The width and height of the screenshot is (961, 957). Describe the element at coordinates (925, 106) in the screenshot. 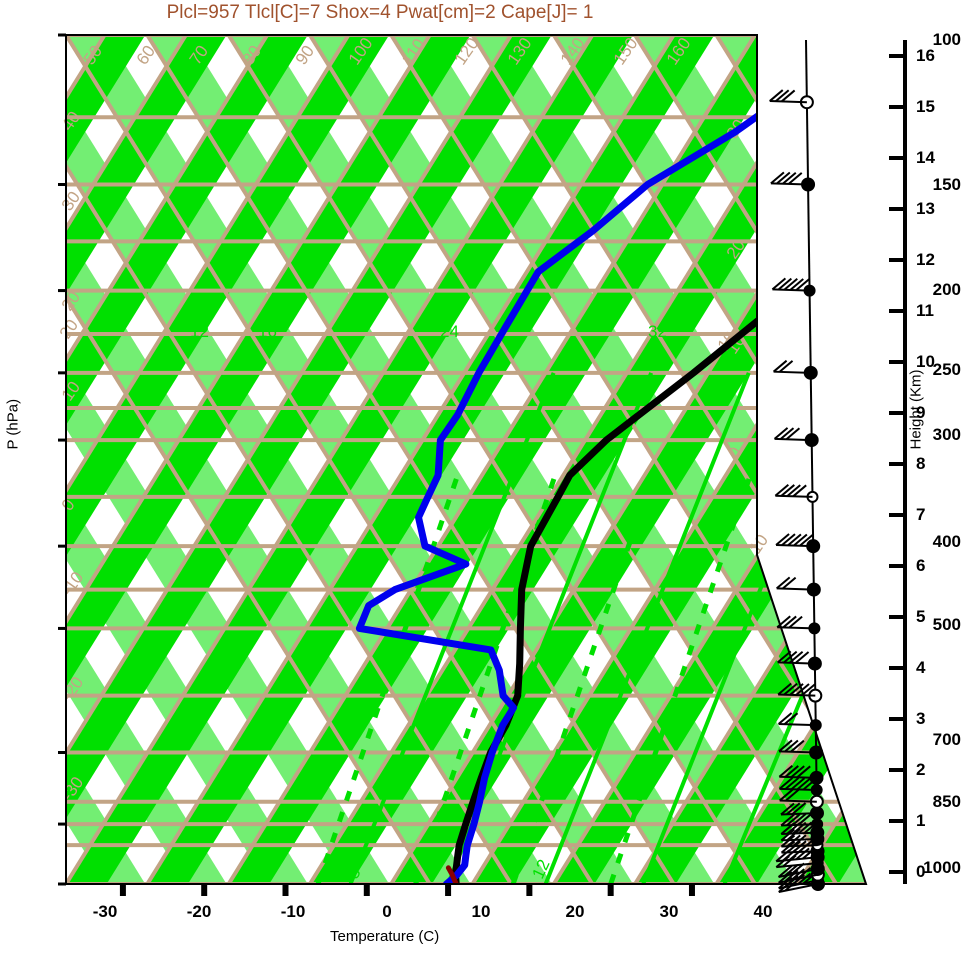

I see `height-tick: 15` at that location.